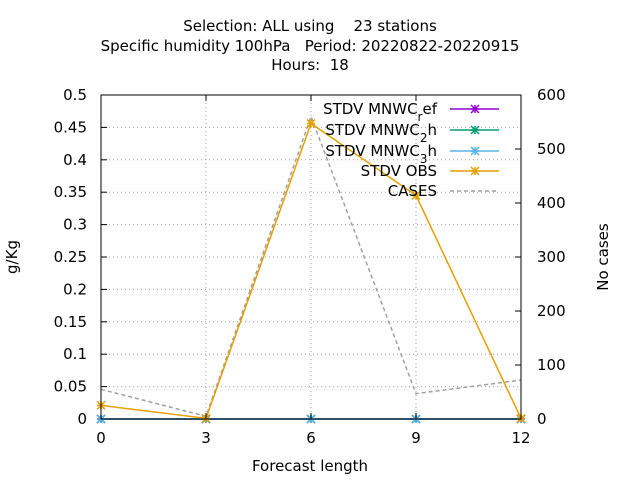 The image size is (640, 480). What do you see at coordinates (551, 311) in the screenshot?
I see `y2-tick-label: 200` at bounding box center [551, 311].